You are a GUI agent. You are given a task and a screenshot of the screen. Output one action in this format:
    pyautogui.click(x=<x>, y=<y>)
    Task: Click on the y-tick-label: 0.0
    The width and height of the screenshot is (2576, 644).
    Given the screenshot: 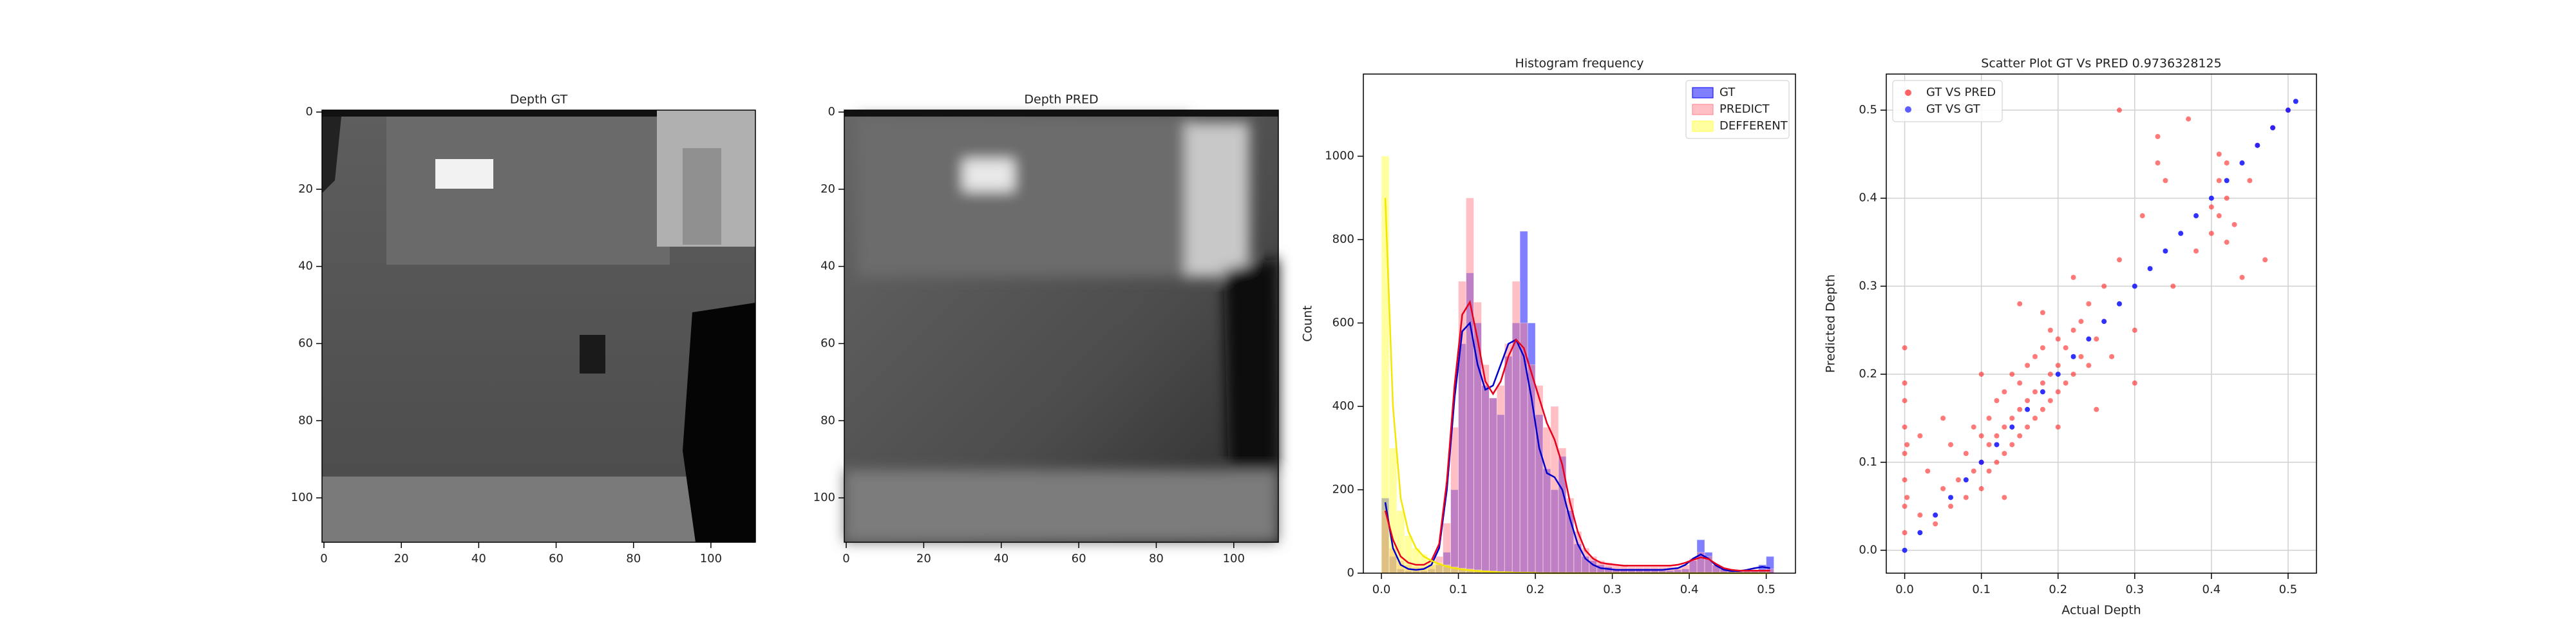 What is the action you would take?
    pyautogui.click(x=1868, y=549)
    